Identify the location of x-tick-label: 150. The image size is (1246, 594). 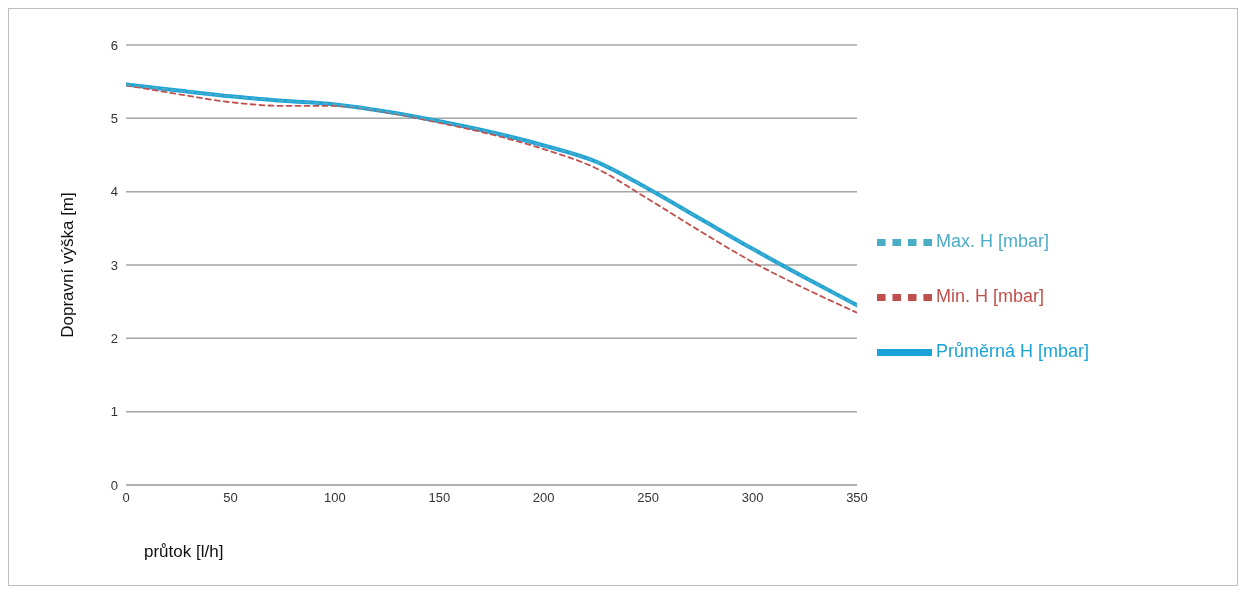
(439, 498).